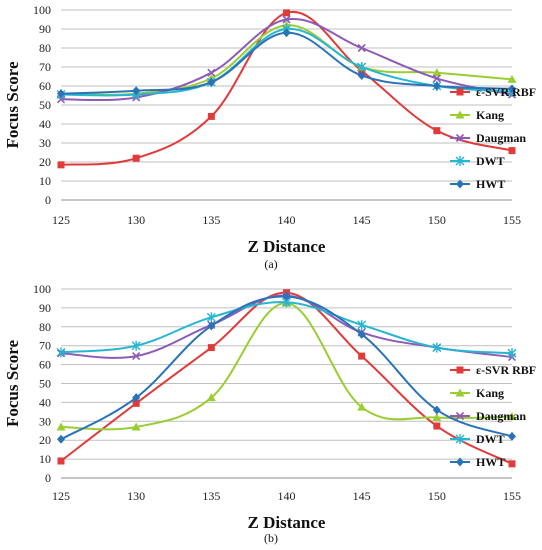  I want to click on x-tick-label: 135, so click(211, 220).